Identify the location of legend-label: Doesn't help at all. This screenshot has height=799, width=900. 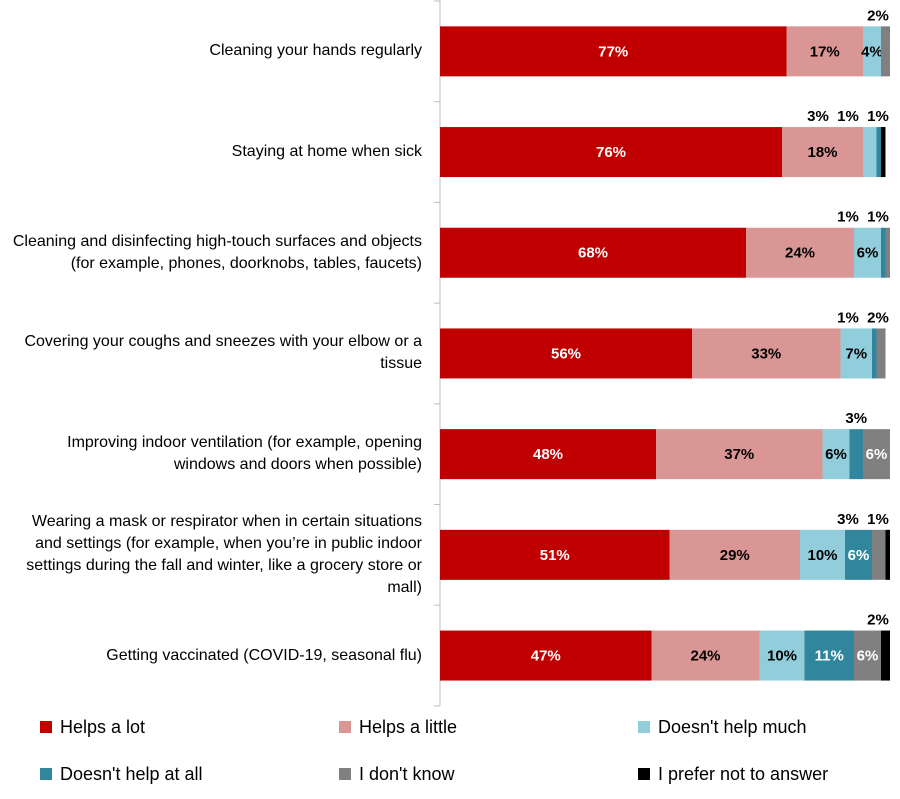
(131, 774).